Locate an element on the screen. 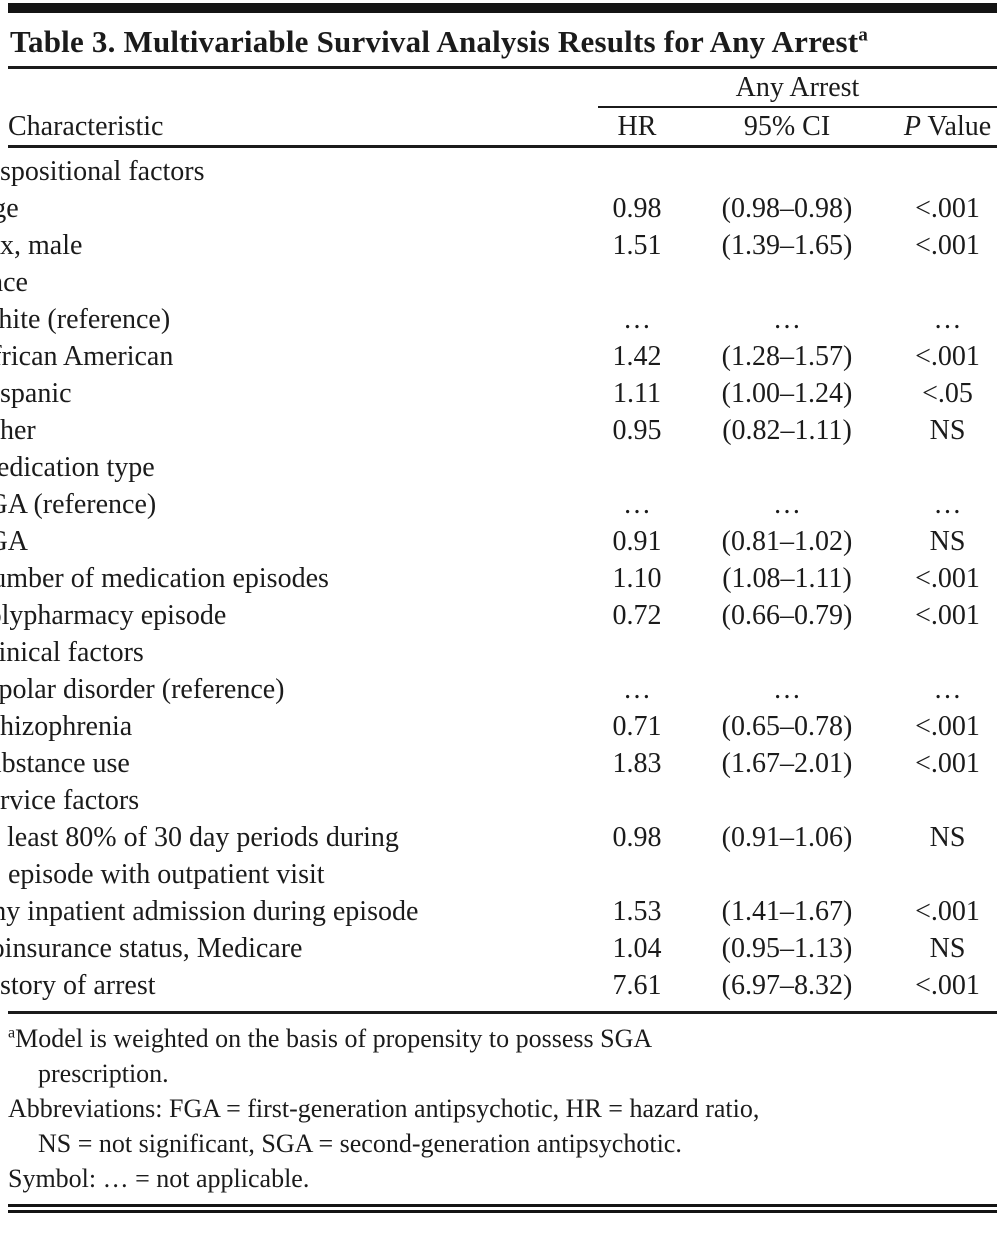 The image size is (1005, 1234). row-characteristic: Service factors is located at coordinates (70, 800).